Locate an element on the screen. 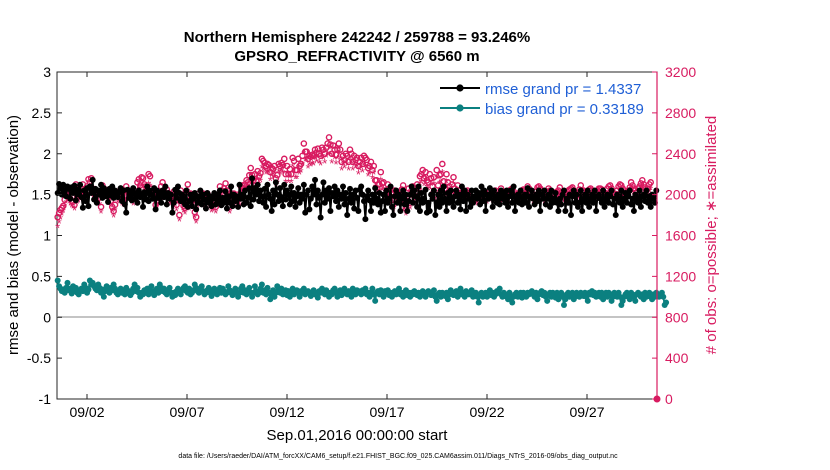 The image size is (830, 470). legend-bias-marker is located at coordinates (460, 108).